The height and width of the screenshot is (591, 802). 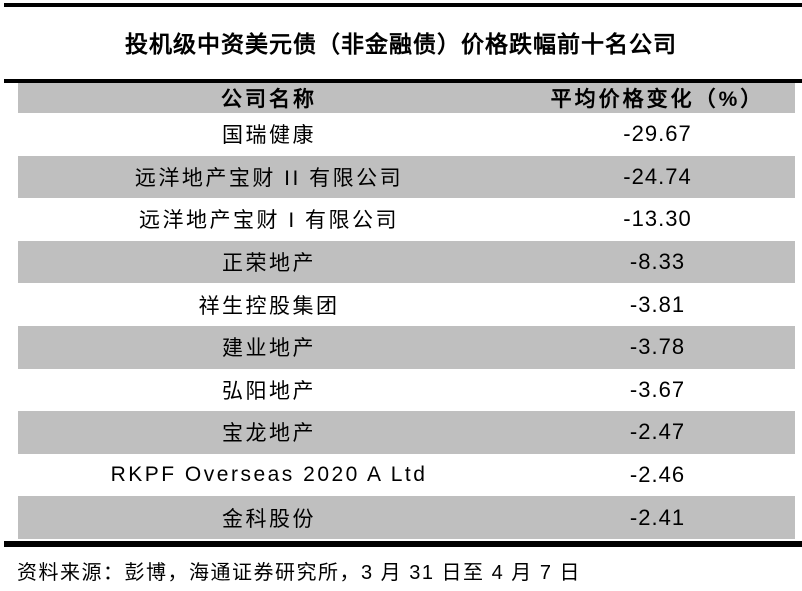 I want to click on header-top-rule-divider, so click(x=403, y=81).